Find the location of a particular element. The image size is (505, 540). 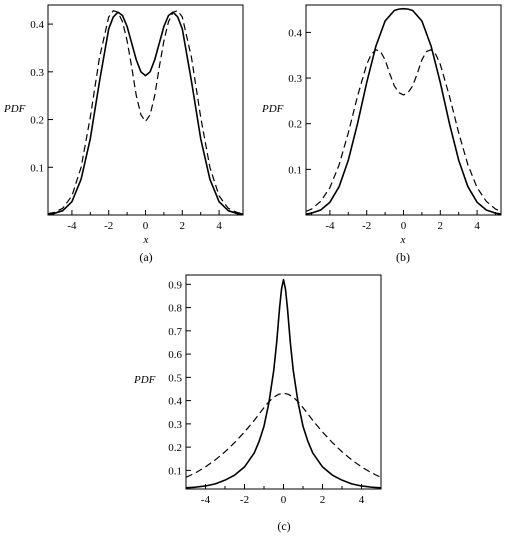

panel-caption: (a) is located at coordinates (145, 257).